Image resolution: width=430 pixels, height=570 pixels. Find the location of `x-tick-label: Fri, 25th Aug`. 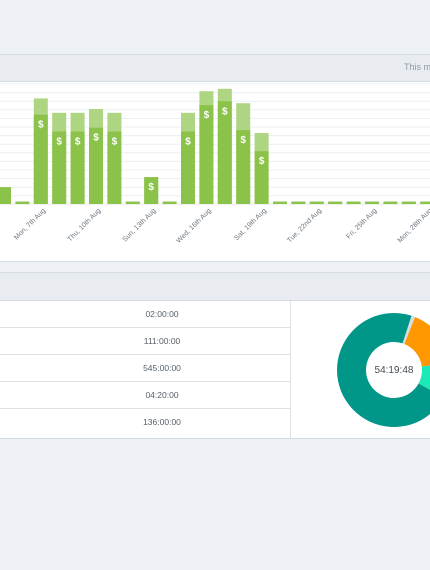

x-tick-label: Fri, 25th Aug is located at coordinates (361, 223).